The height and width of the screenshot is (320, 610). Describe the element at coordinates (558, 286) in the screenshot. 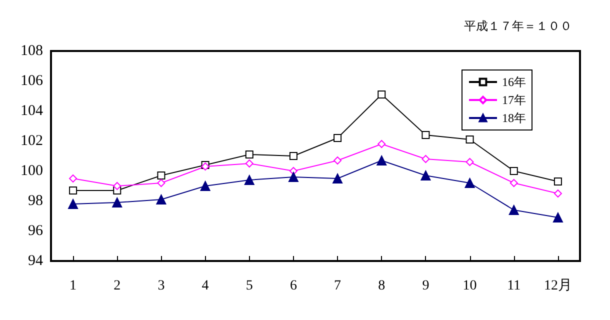

I see `x-tick-label: 12月` at that location.